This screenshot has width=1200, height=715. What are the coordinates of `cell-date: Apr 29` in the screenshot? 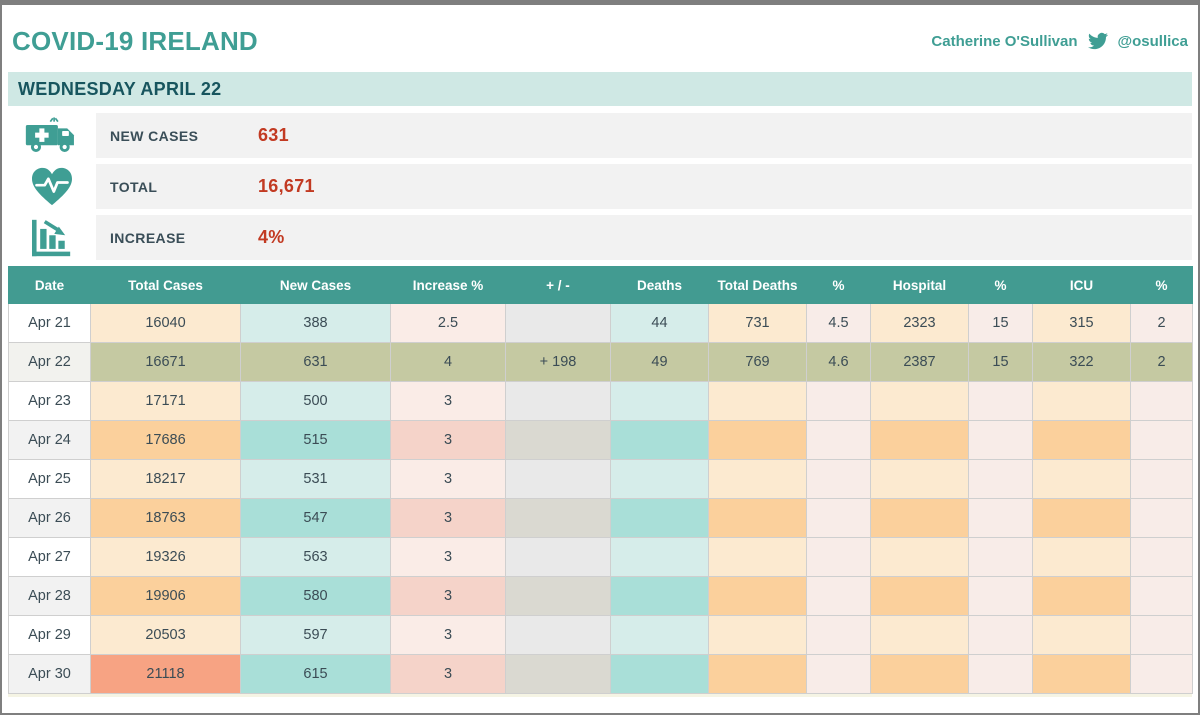 It's located at (49, 635).